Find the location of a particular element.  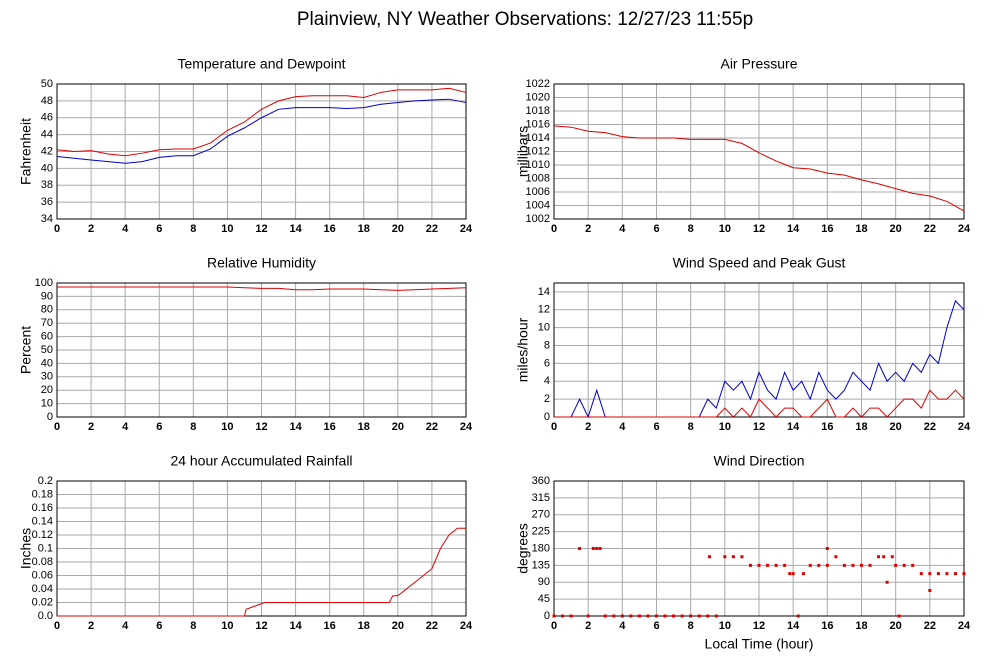

y-tick-label: 40 is located at coordinates (47, 168).